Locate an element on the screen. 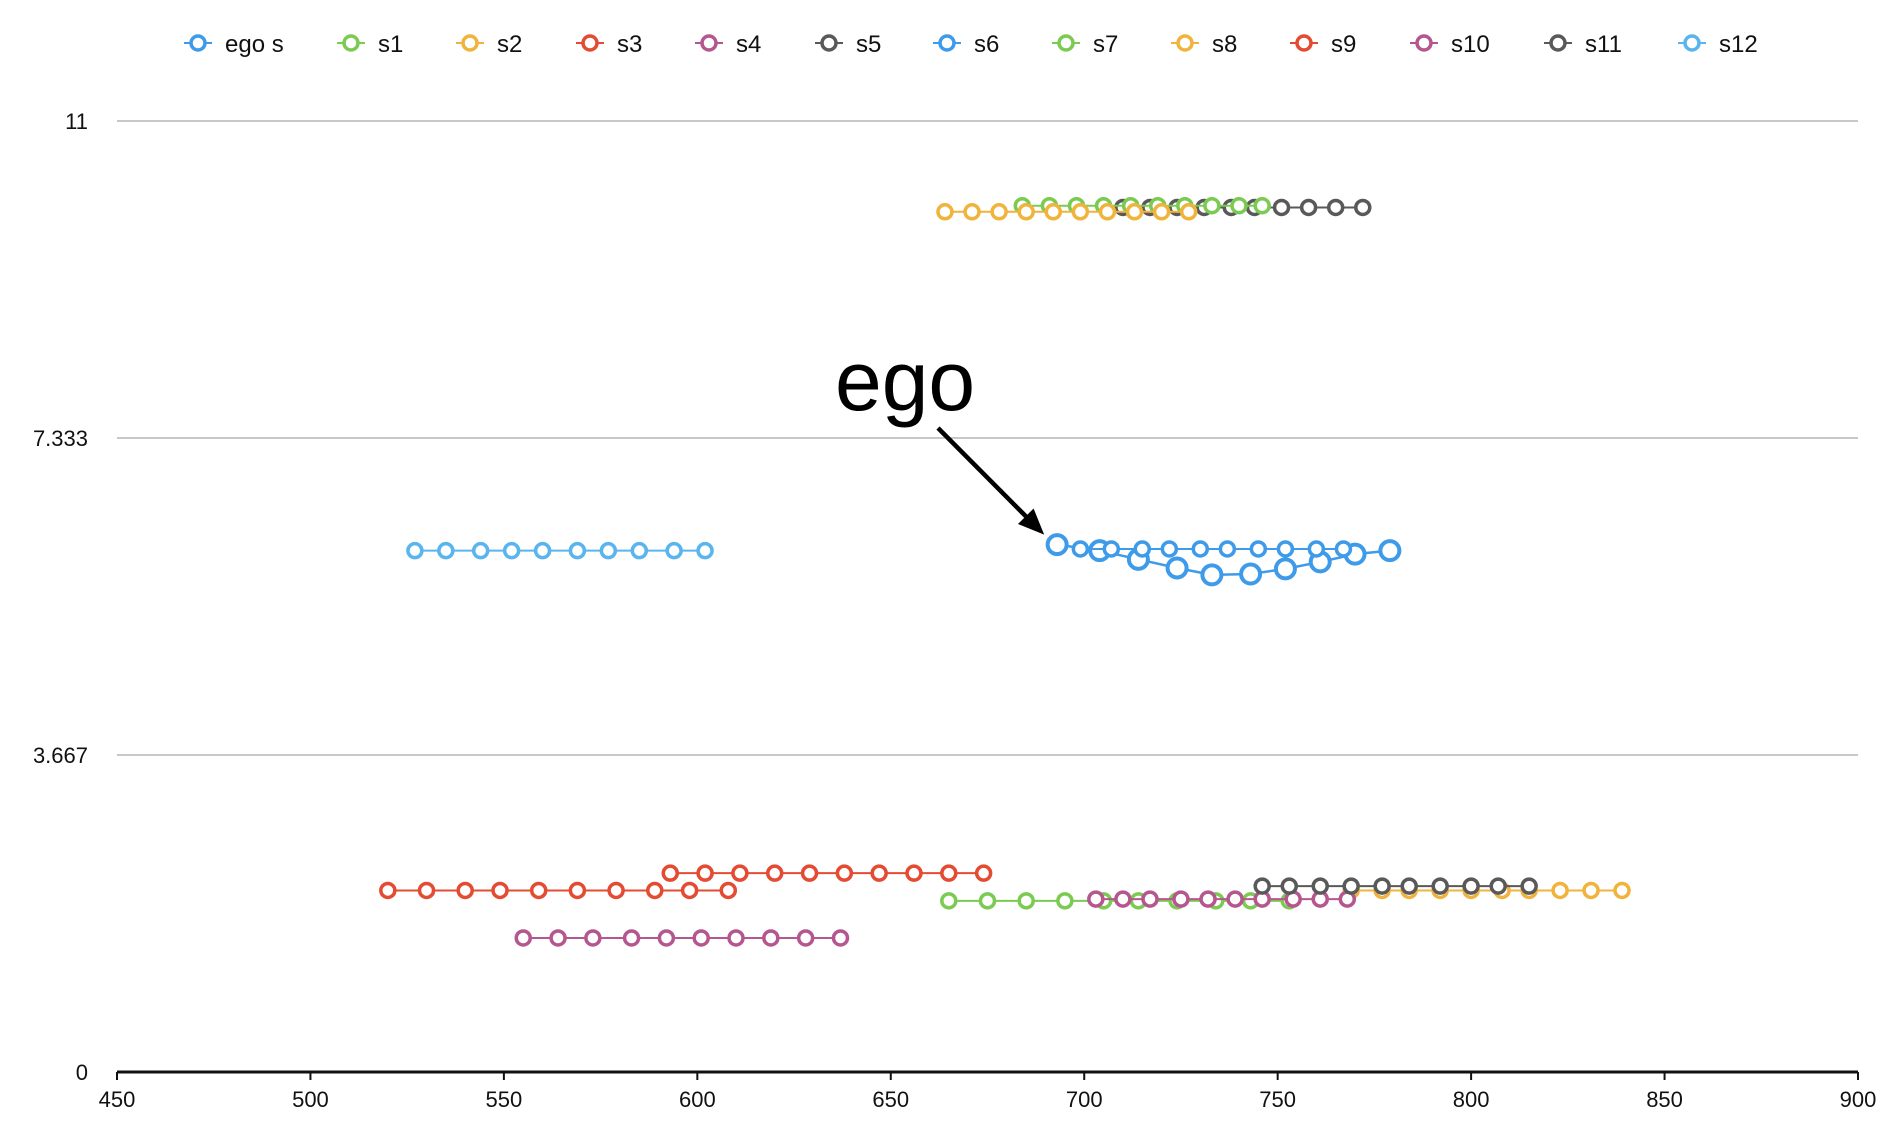 This screenshot has width=1896, height=1128. series-s8 is located at coordinates (1067, 212).